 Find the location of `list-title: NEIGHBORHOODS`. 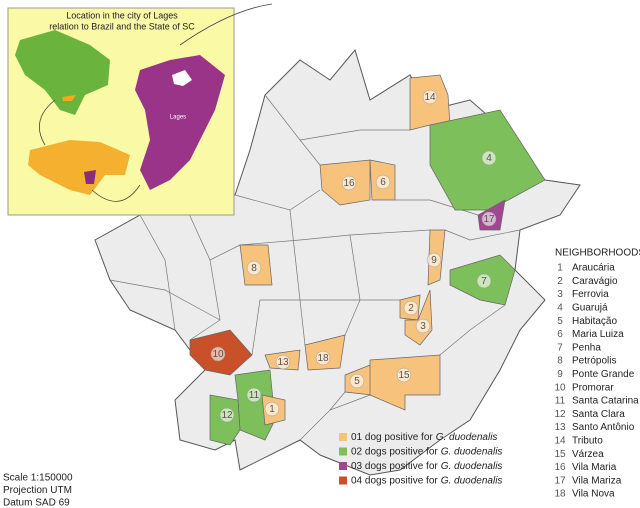

list-title: NEIGHBORHOODS is located at coordinates (597, 253).